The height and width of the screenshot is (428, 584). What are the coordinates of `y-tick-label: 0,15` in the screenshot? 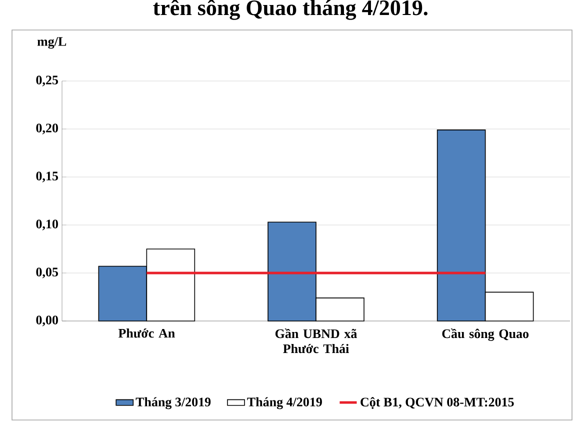 It's located at (47, 177).